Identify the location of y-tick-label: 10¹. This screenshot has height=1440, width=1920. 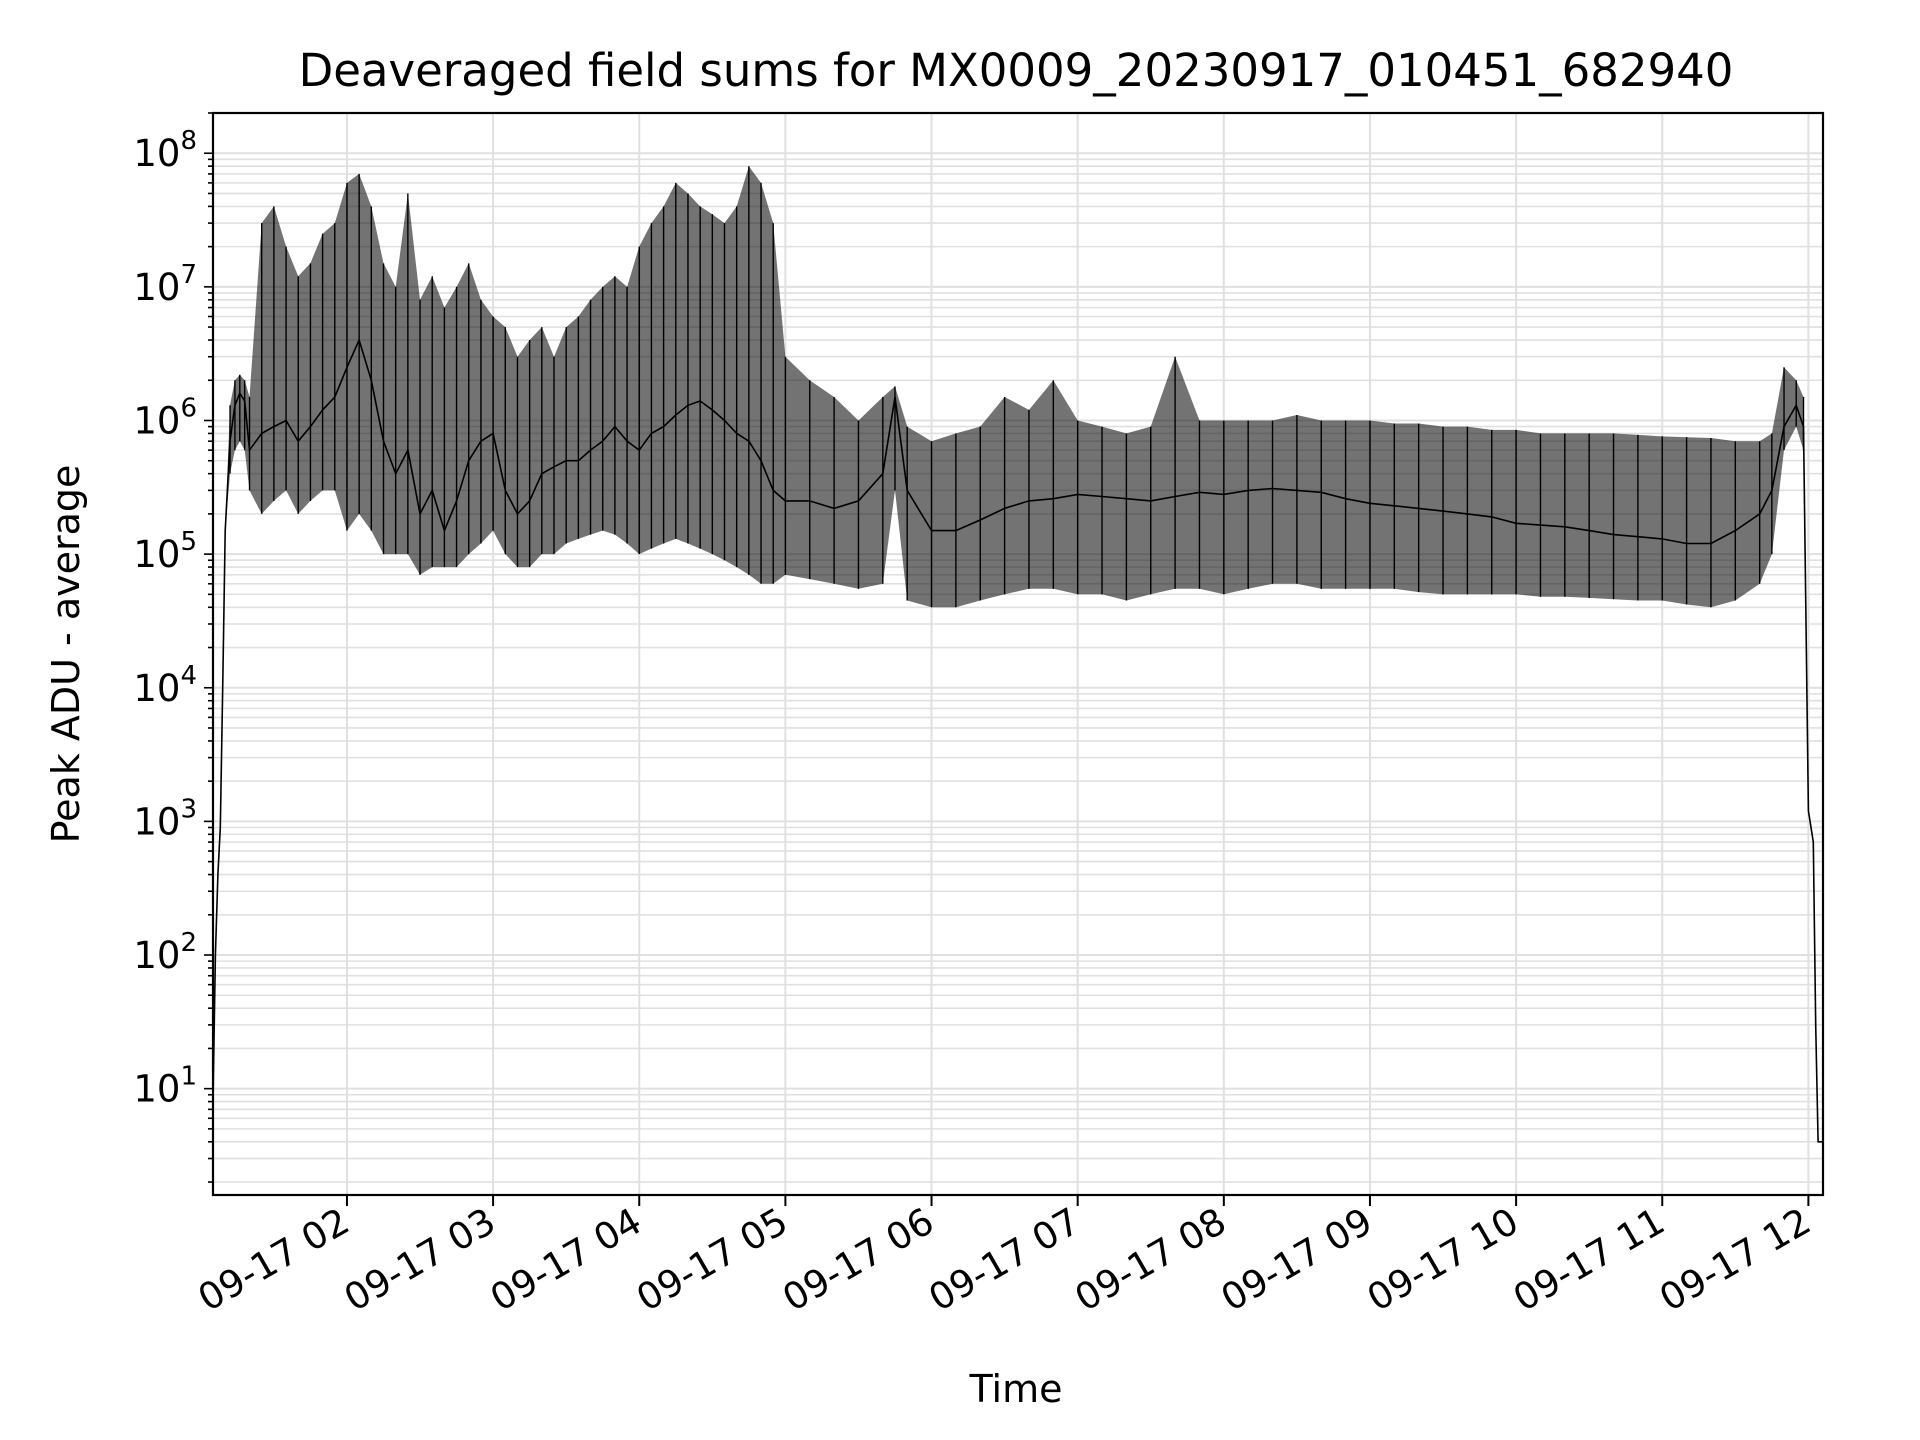
(165, 1086).